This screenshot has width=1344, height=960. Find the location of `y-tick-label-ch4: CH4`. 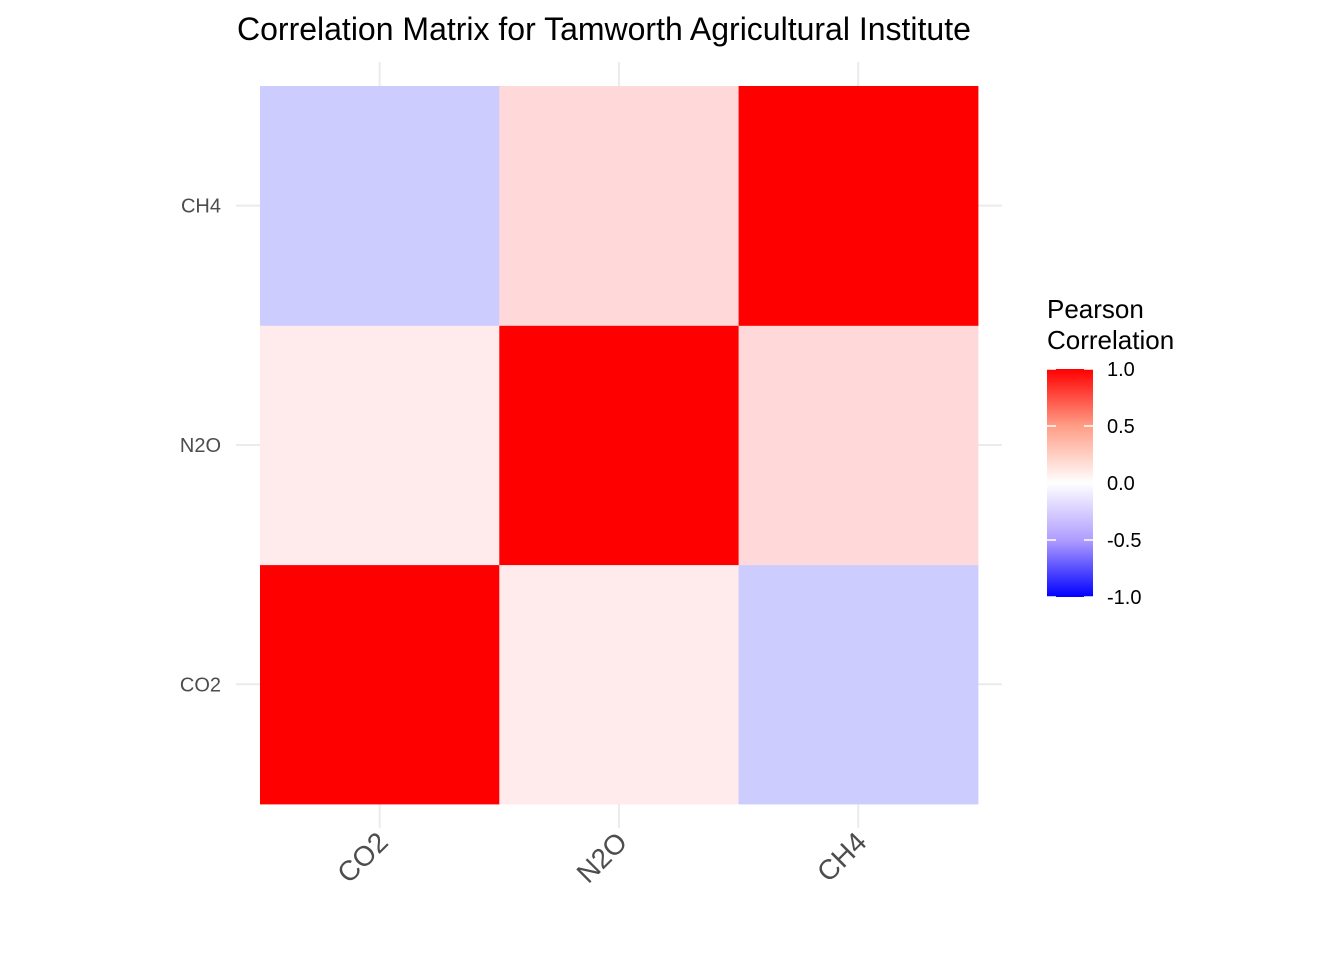

y-tick-label-ch4: CH4 is located at coordinates (201, 207).